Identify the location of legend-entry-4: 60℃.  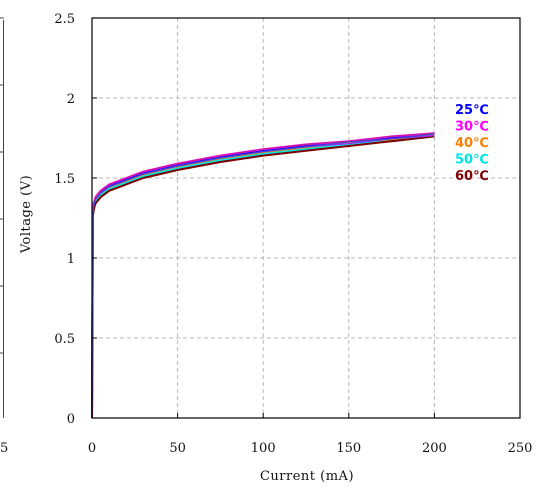
(472, 176).